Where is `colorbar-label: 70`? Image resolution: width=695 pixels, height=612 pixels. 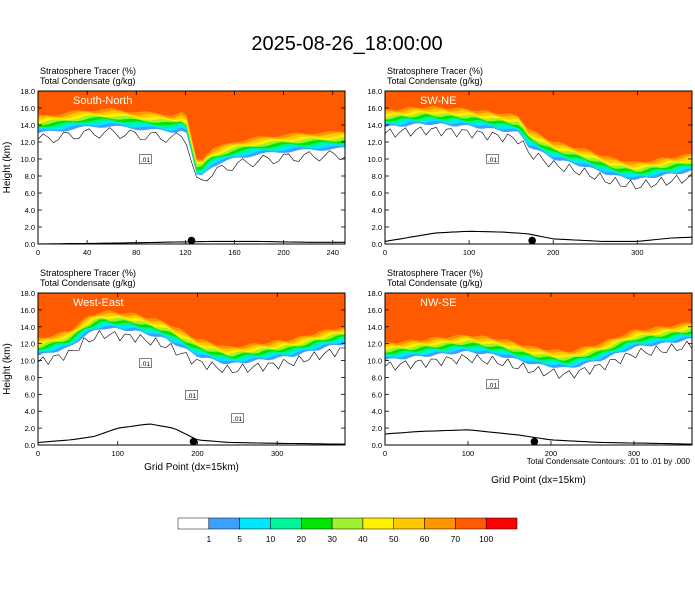
colorbar-label: 70 is located at coordinates (456, 539).